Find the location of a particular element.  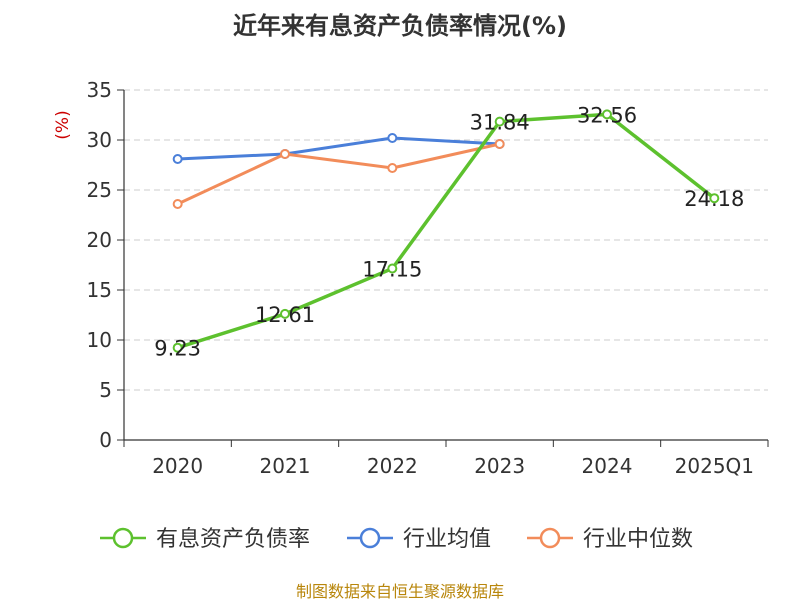

x-tick-label: 2022 is located at coordinates (392, 466).